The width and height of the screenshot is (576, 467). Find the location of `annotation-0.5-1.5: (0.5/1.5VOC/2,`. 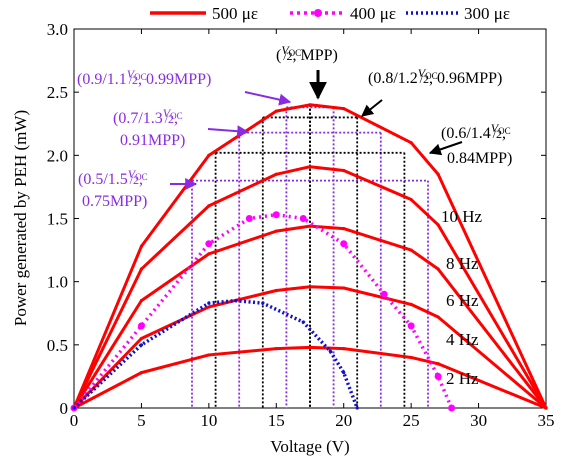

annotation-0.5-1.5: (0.5/1.5VOC/2, is located at coordinates (113, 177).